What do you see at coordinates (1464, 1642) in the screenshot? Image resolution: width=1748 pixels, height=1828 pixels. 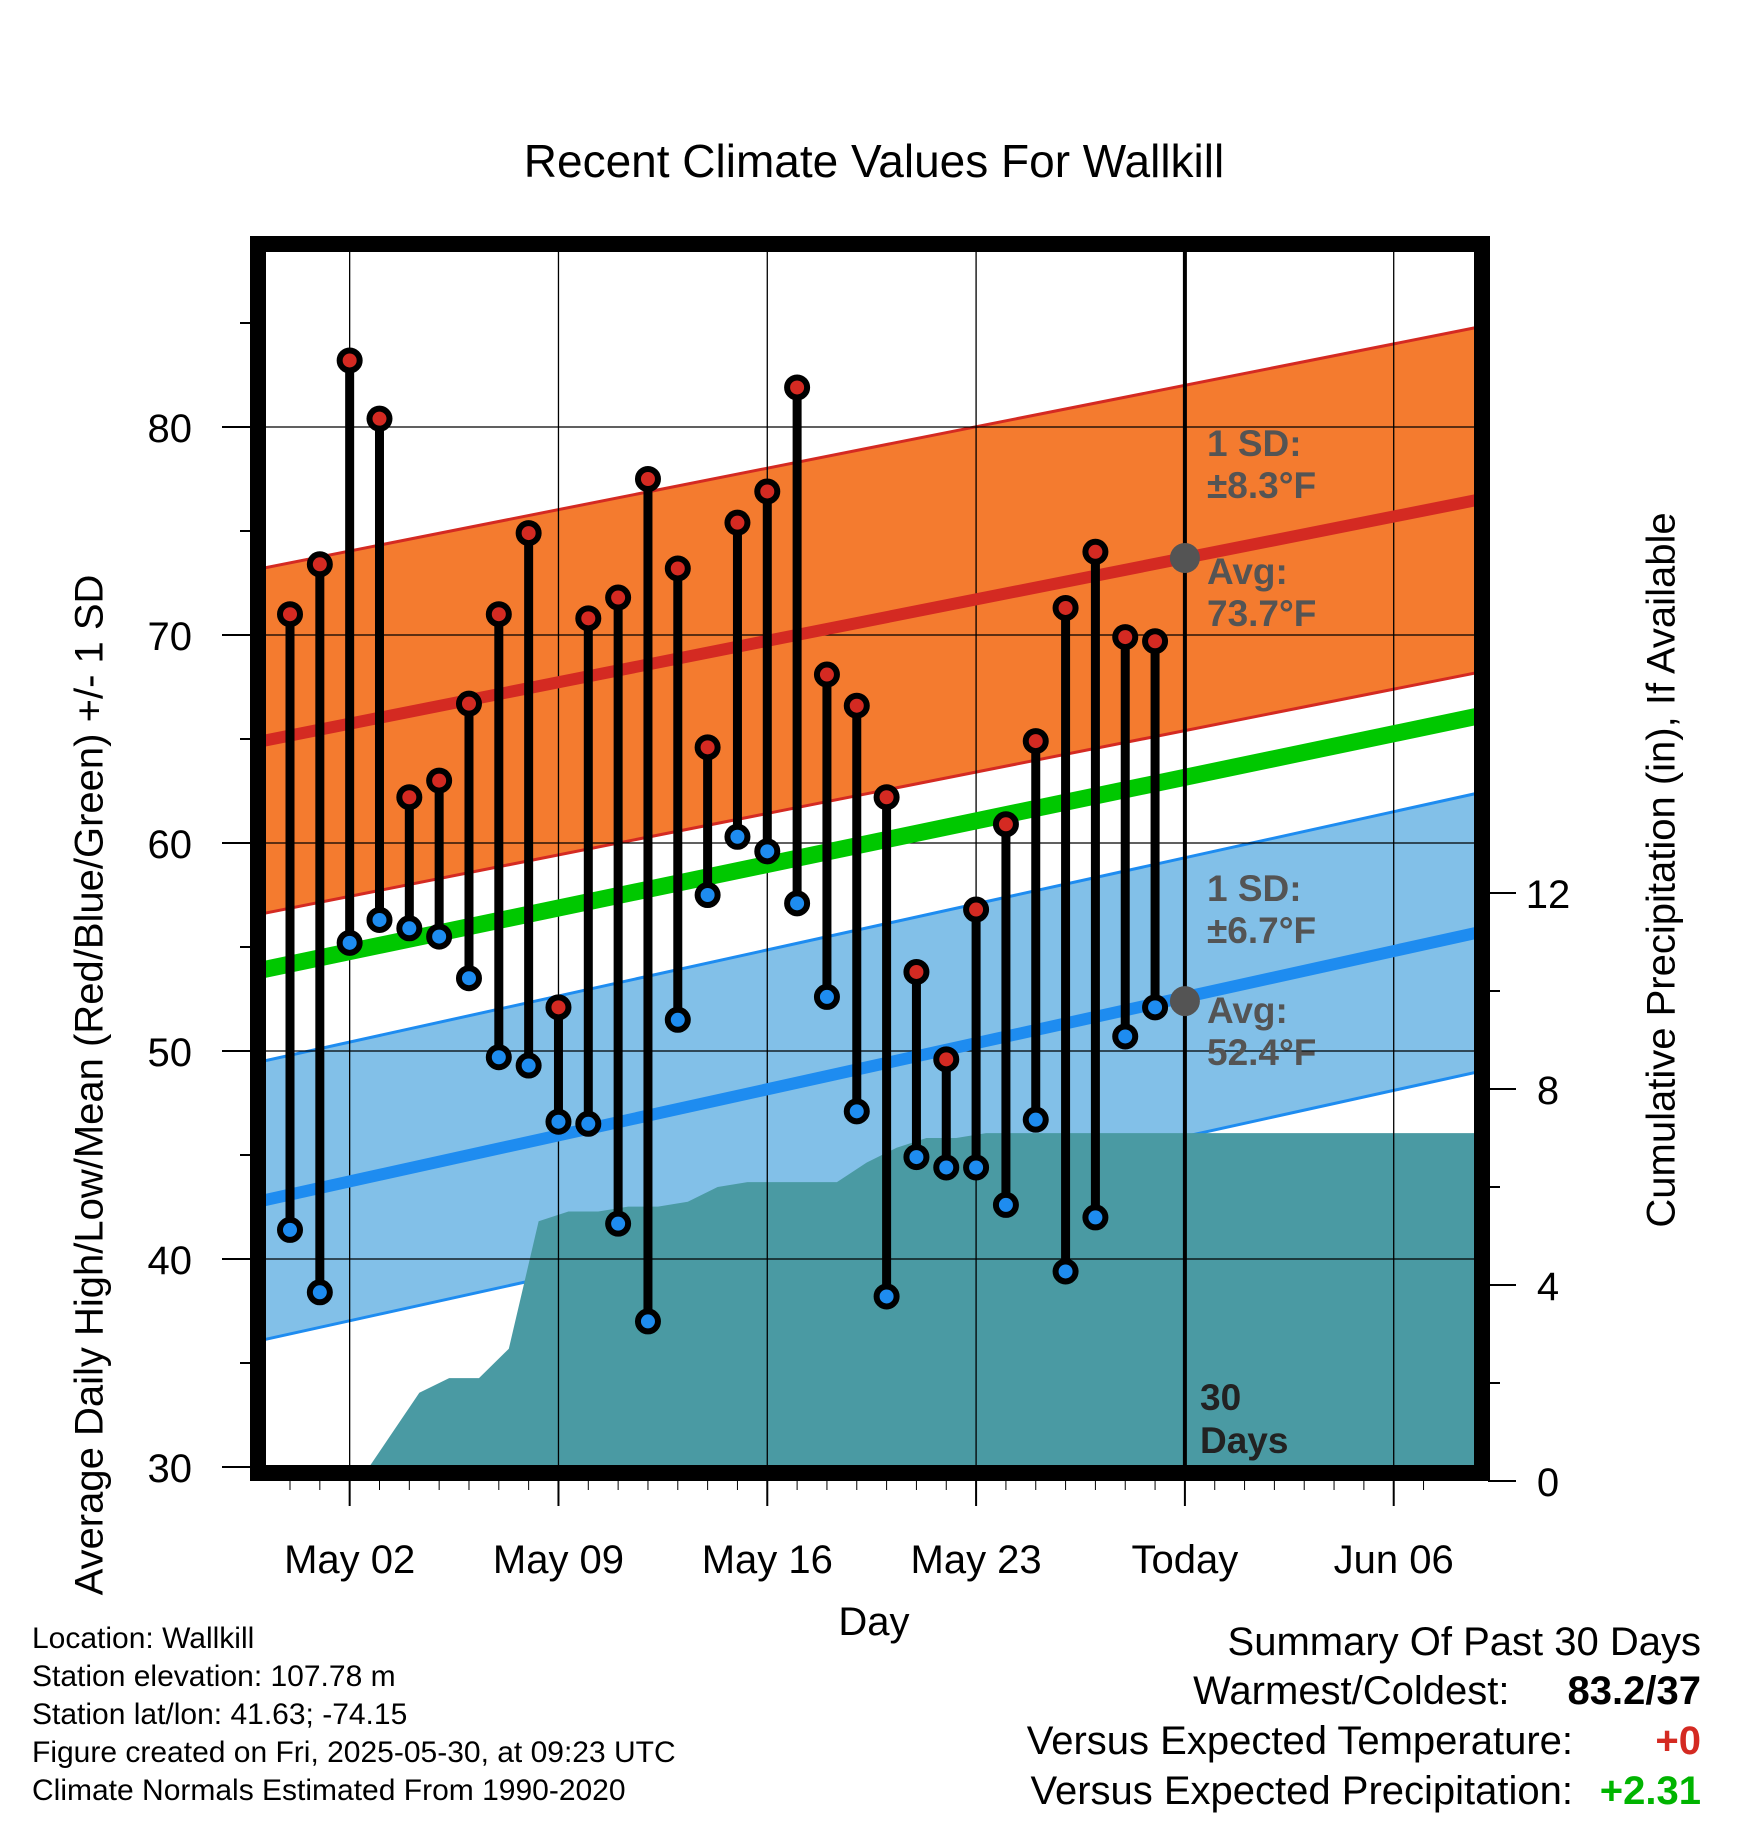 I see `summary-title: Summary Of Past 30 Days` at bounding box center [1464, 1642].